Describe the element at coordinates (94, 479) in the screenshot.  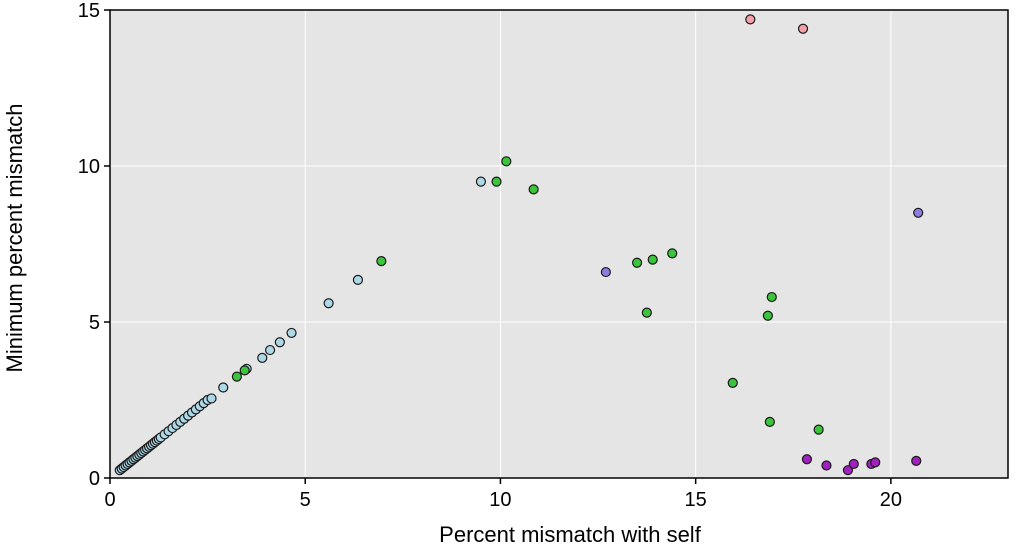
I see `y-tick-label: 0` at that location.